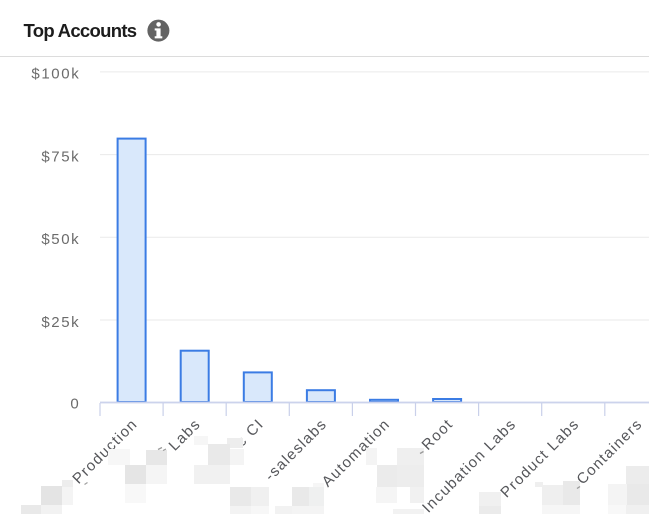 Image resolution: width=649 pixels, height=514 pixels. What do you see at coordinates (55, 74) in the screenshot?
I see `svg-text: $100k` at bounding box center [55, 74].